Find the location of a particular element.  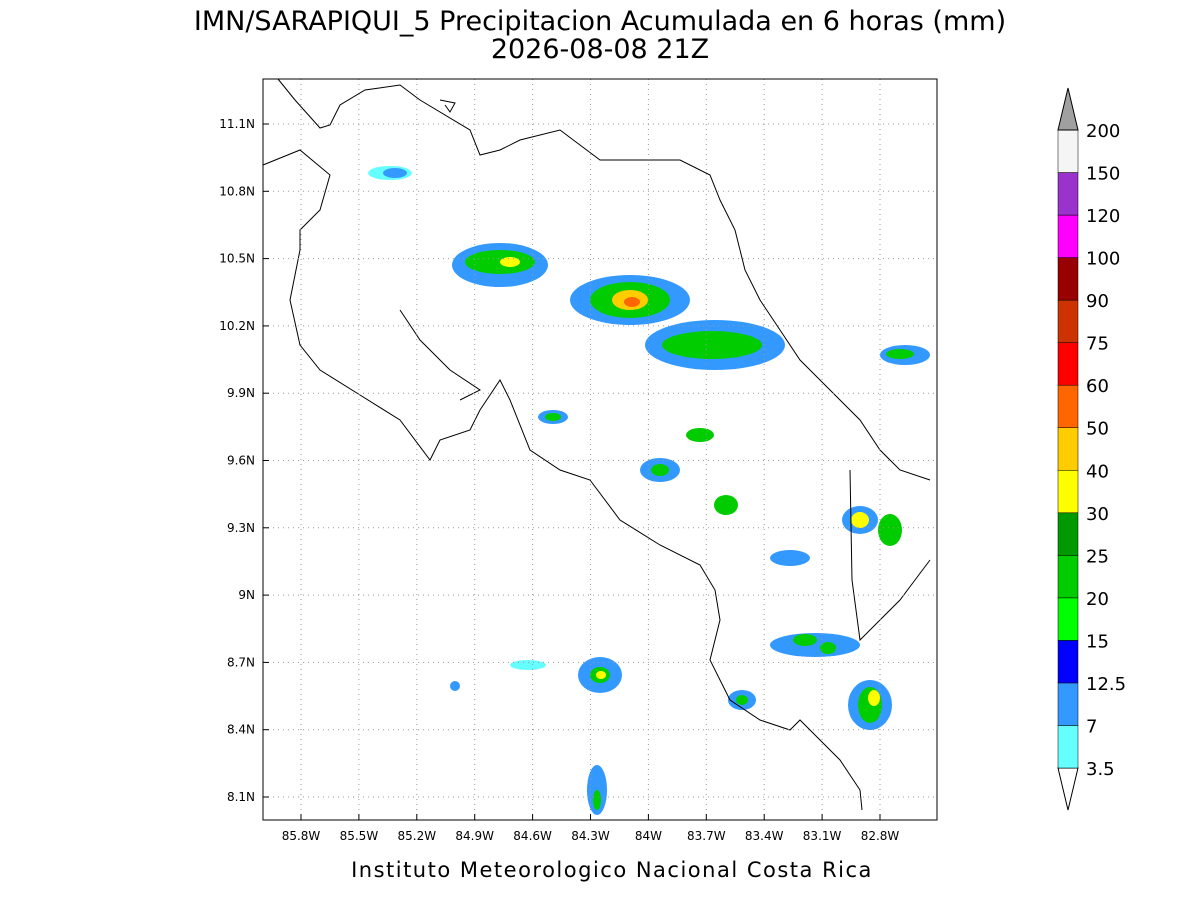

subtitle: 2026-08-08 21Z is located at coordinates (600, 49).